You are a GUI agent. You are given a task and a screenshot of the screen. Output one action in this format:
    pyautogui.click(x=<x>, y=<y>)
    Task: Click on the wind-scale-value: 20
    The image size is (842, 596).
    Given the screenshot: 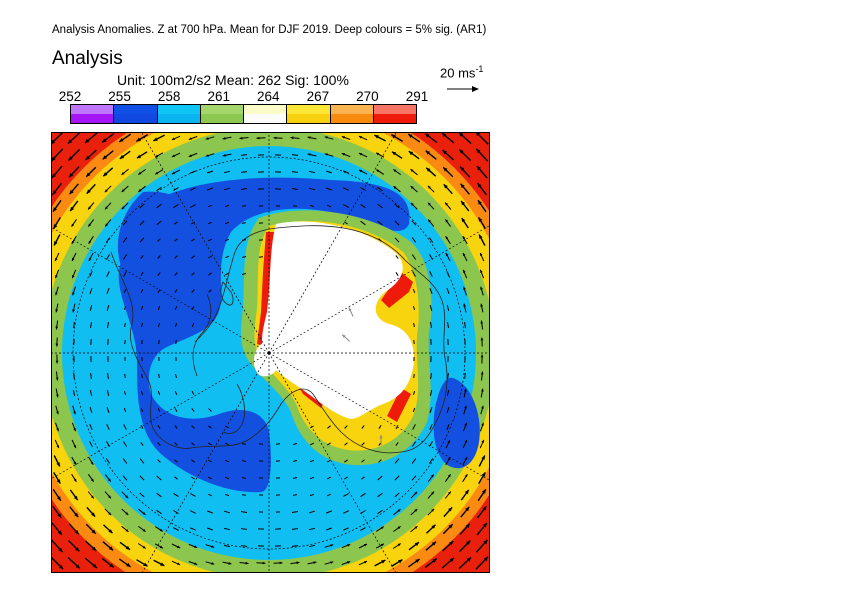 What is the action you would take?
    pyautogui.click(x=447, y=73)
    